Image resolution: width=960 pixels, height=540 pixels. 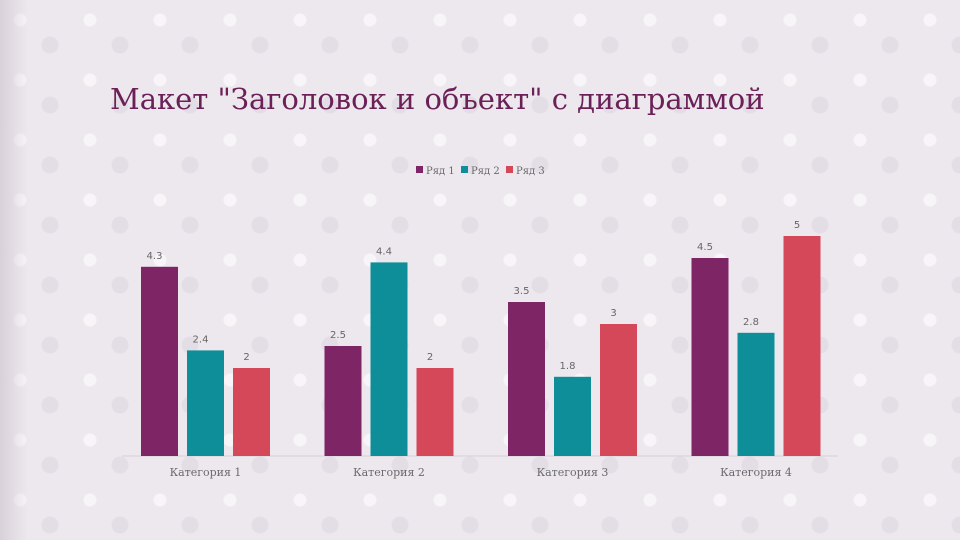 What do you see at coordinates (522, 291) in the screenshot?
I see `data-label-series-1-category-3: 3.5` at bounding box center [522, 291].